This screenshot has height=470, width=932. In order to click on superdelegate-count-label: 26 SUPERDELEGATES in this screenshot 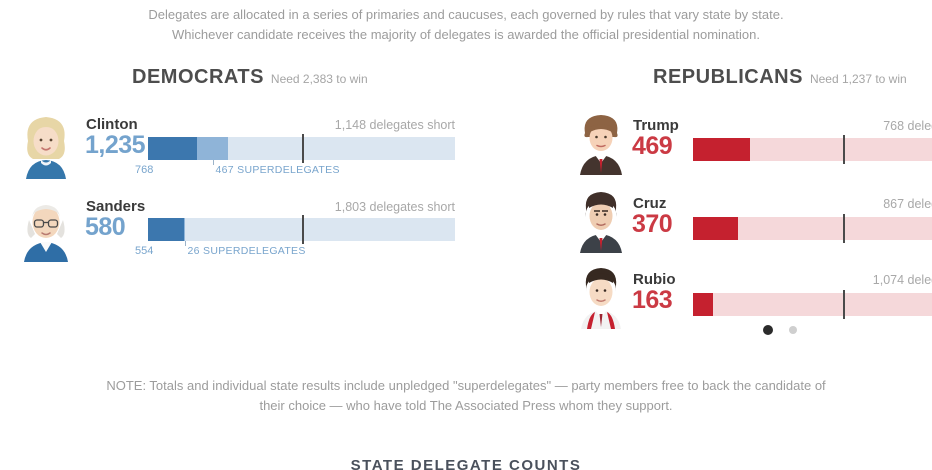, I will do `click(246, 251)`.